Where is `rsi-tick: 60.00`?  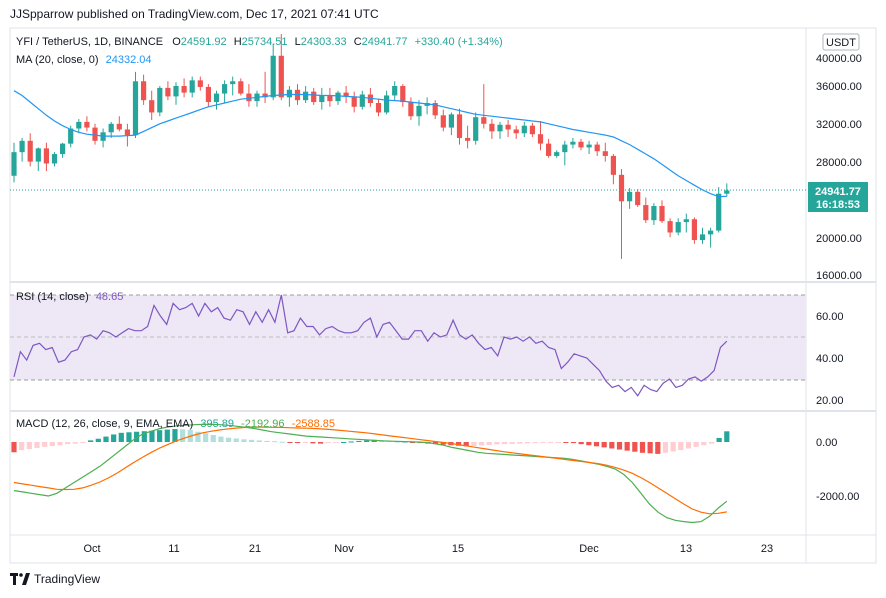
rsi-tick: 60.00 is located at coordinates (830, 317).